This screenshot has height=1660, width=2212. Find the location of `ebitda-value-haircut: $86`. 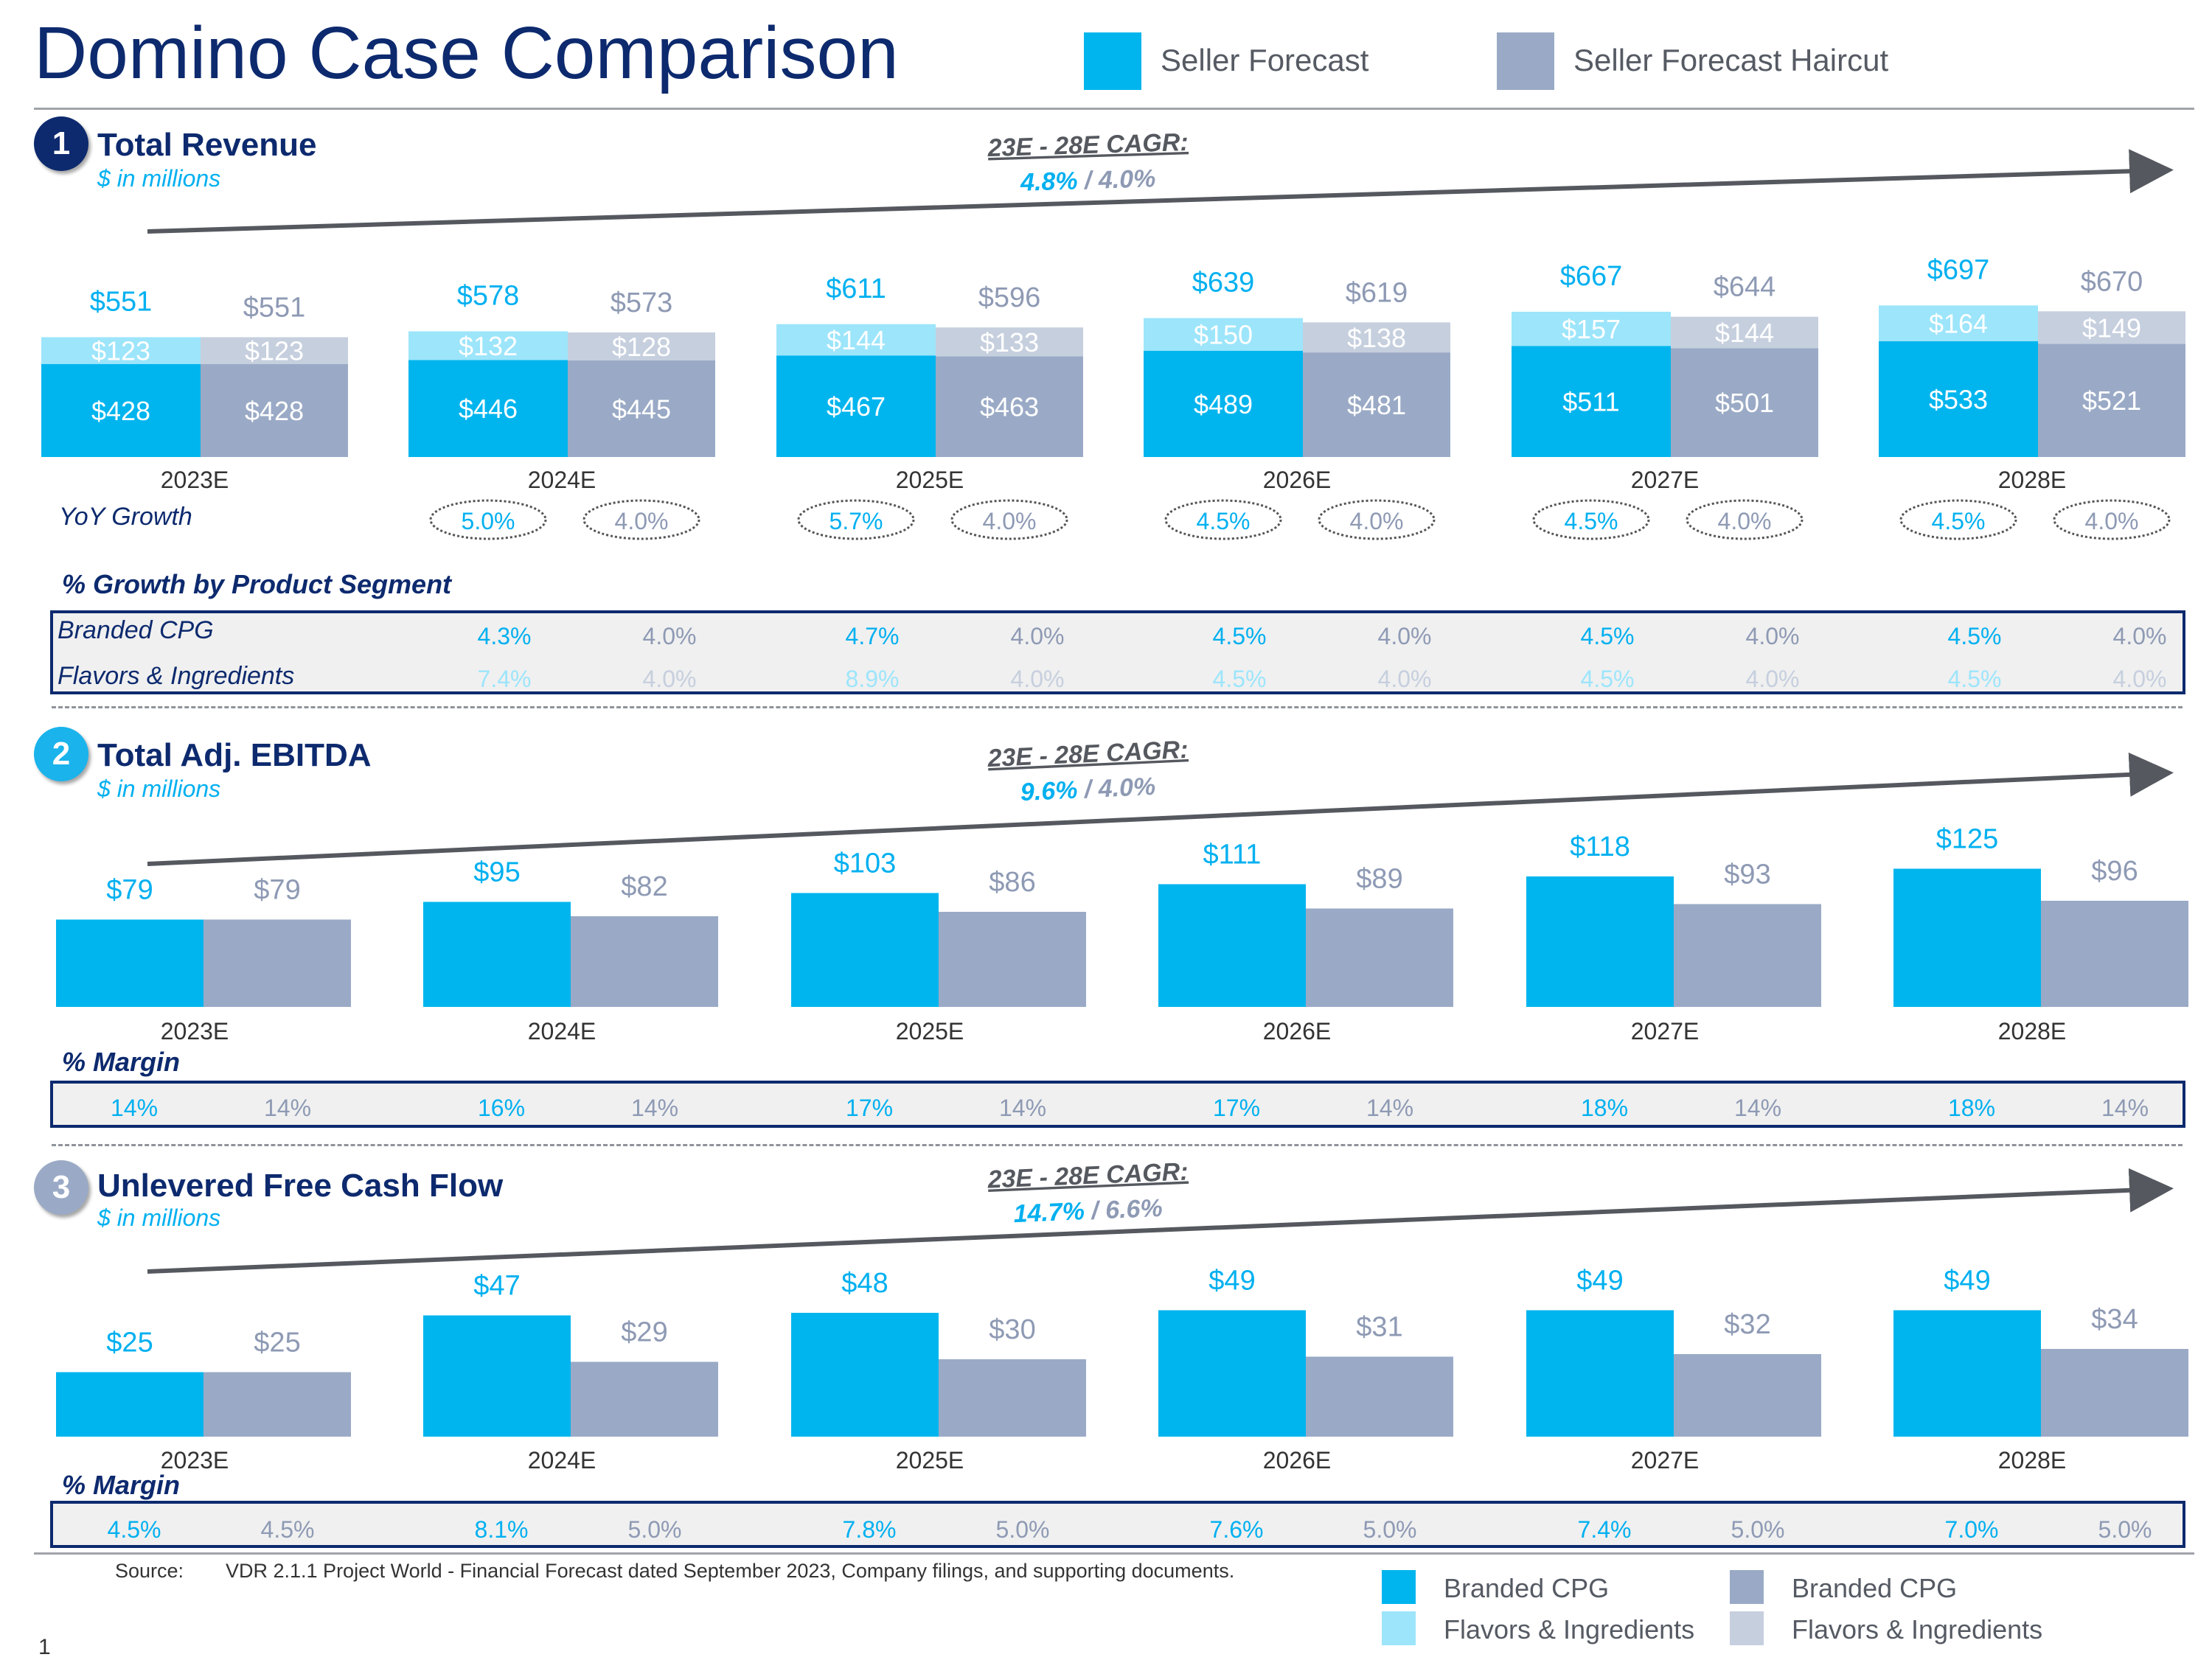

ebitda-value-haircut: $86 is located at coordinates (1012, 882).